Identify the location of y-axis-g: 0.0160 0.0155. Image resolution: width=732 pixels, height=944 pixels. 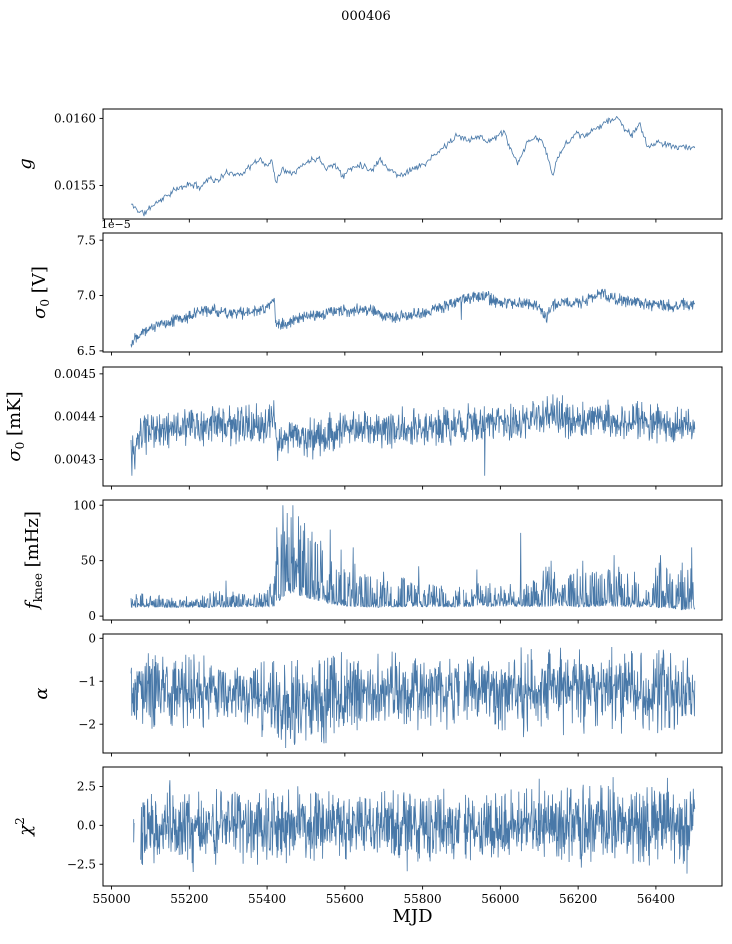
(78, 152).